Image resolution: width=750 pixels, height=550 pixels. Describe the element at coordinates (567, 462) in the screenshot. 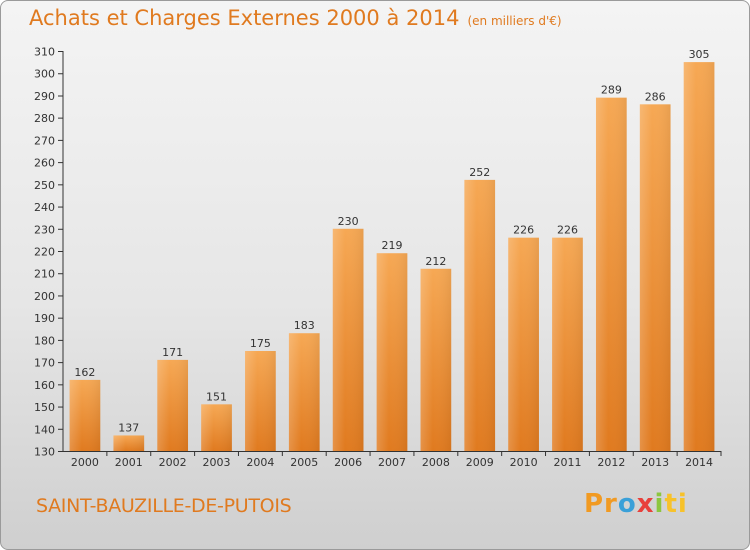

I see `x-tick-label: 2011` at that location.